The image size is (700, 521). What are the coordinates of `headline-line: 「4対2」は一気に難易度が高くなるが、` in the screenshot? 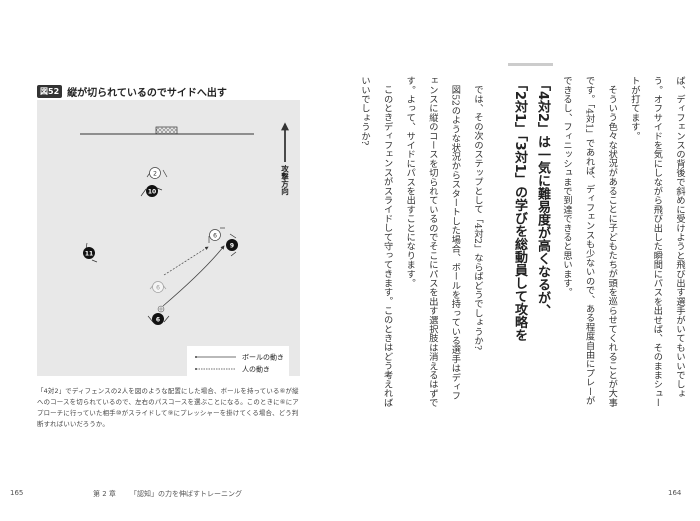 It's located at (542, 198).